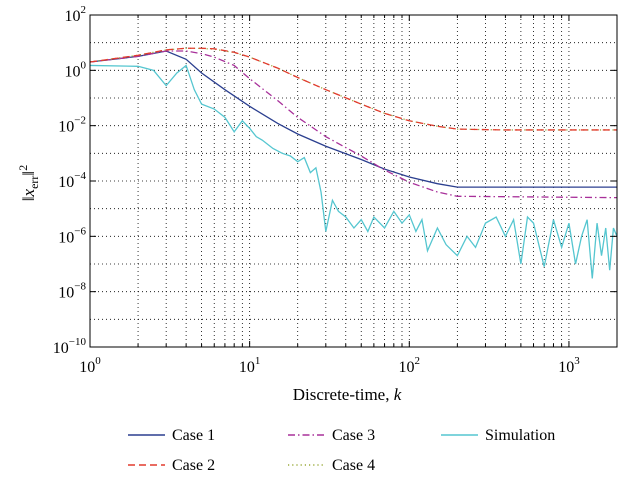 This screenshot has width=619, height=481. What do you see at coordinates (28, 183) in the screenshot?
I see `y-axis-label: ‖xerr‖2` at bounding box center [28, 183].